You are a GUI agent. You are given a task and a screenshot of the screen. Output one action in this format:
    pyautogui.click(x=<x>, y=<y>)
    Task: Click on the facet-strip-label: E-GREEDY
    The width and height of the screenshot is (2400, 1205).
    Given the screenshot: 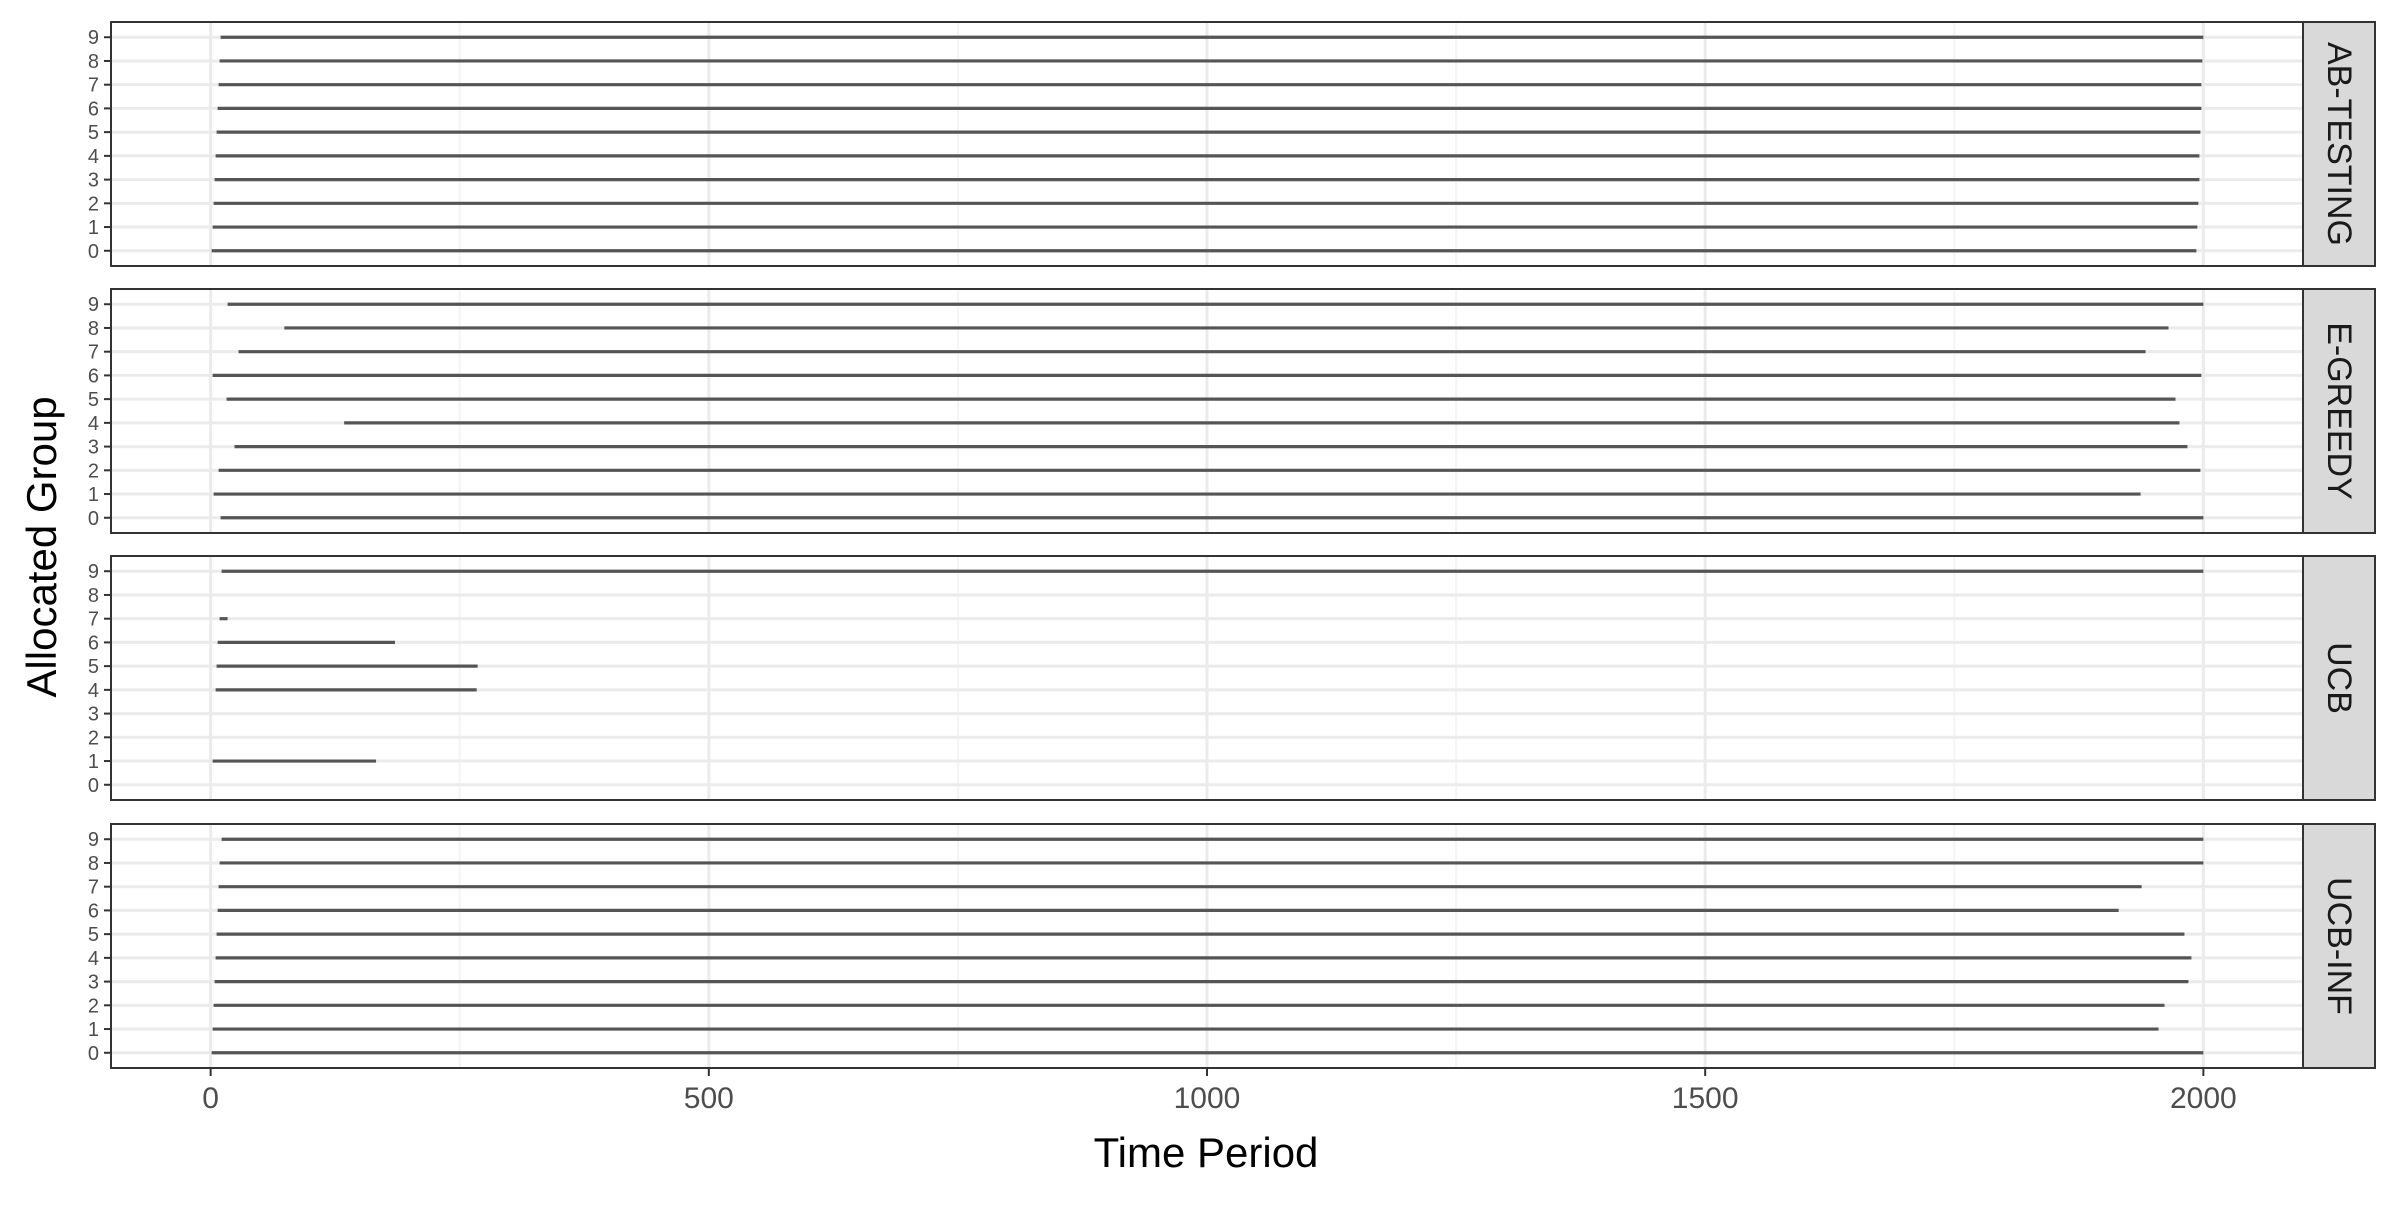 What is the action you would take?
    pyautogui.click(x=2339, y=411)
    